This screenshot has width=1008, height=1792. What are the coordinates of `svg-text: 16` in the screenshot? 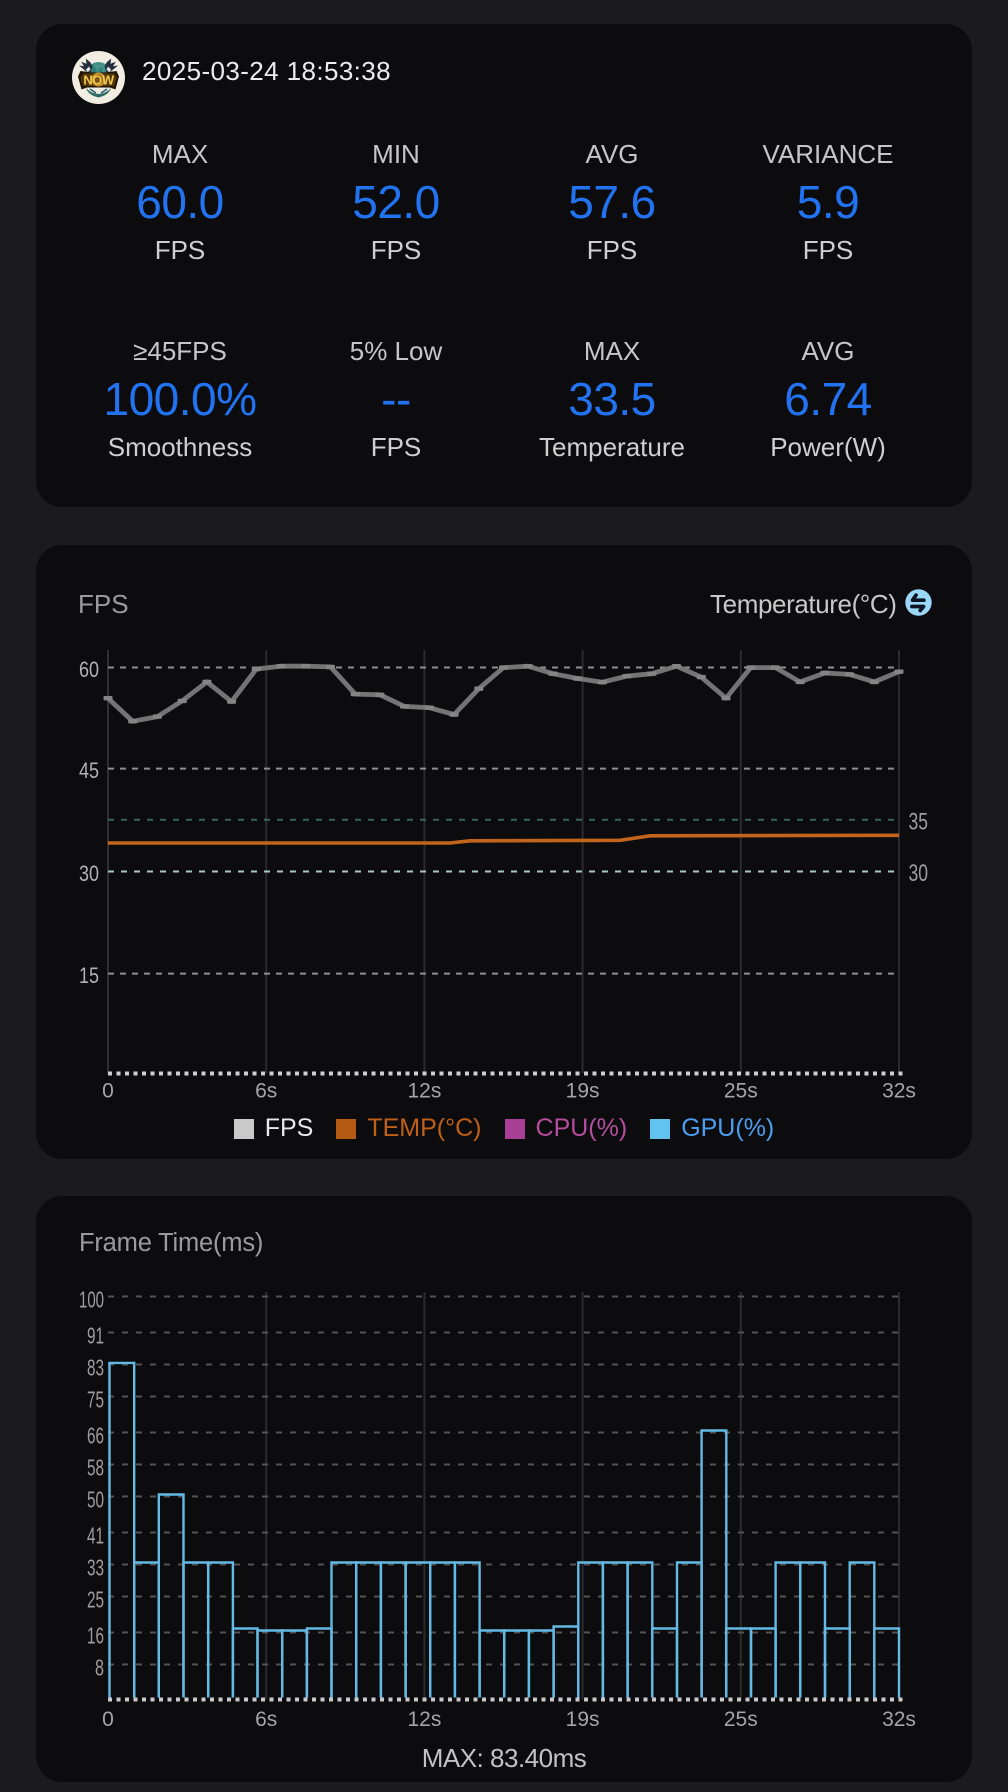 It's located at (95, 1636).